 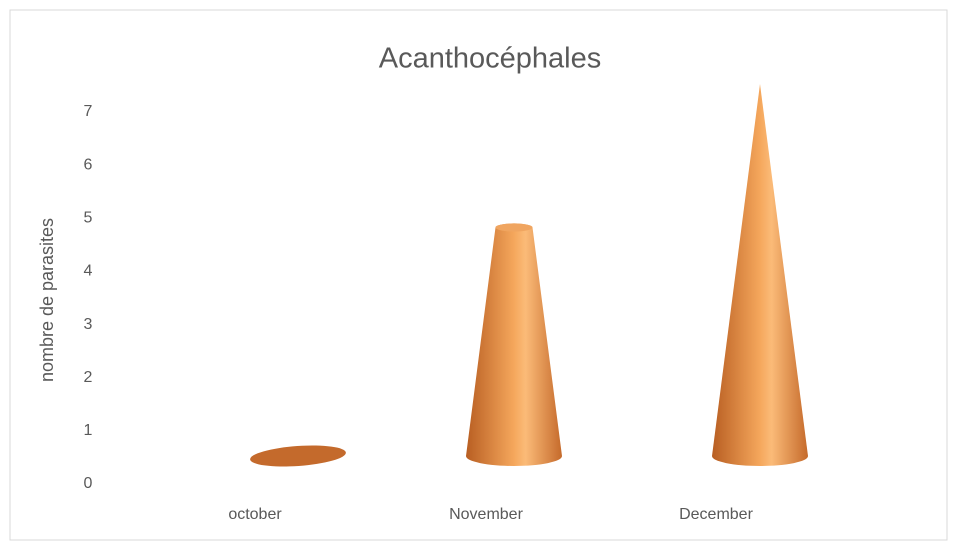 I want to click on y-tick-label: 7, so click(x=88, y=111).